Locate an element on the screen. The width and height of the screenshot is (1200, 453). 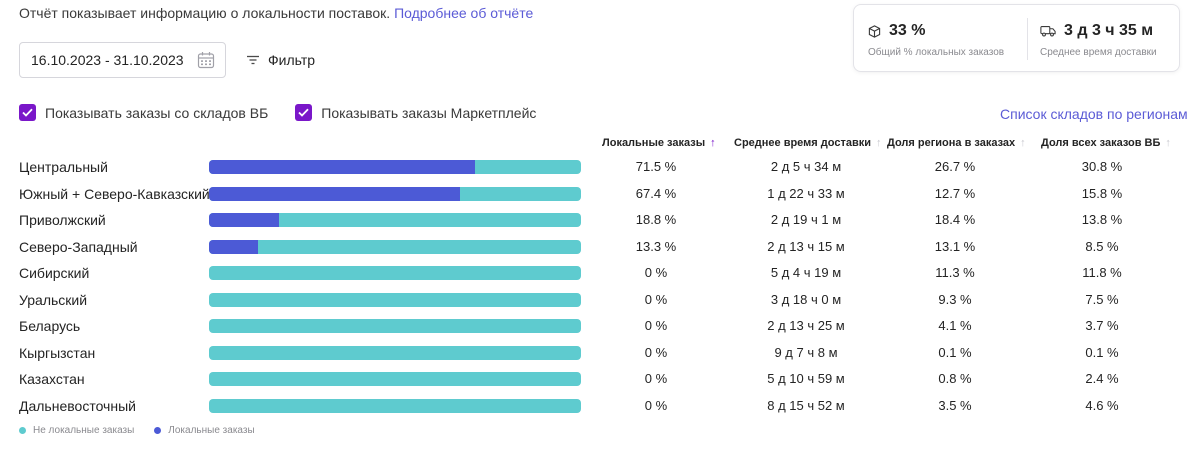
total-share-cell: 8.5 % is located at coordinates (1102, 246).